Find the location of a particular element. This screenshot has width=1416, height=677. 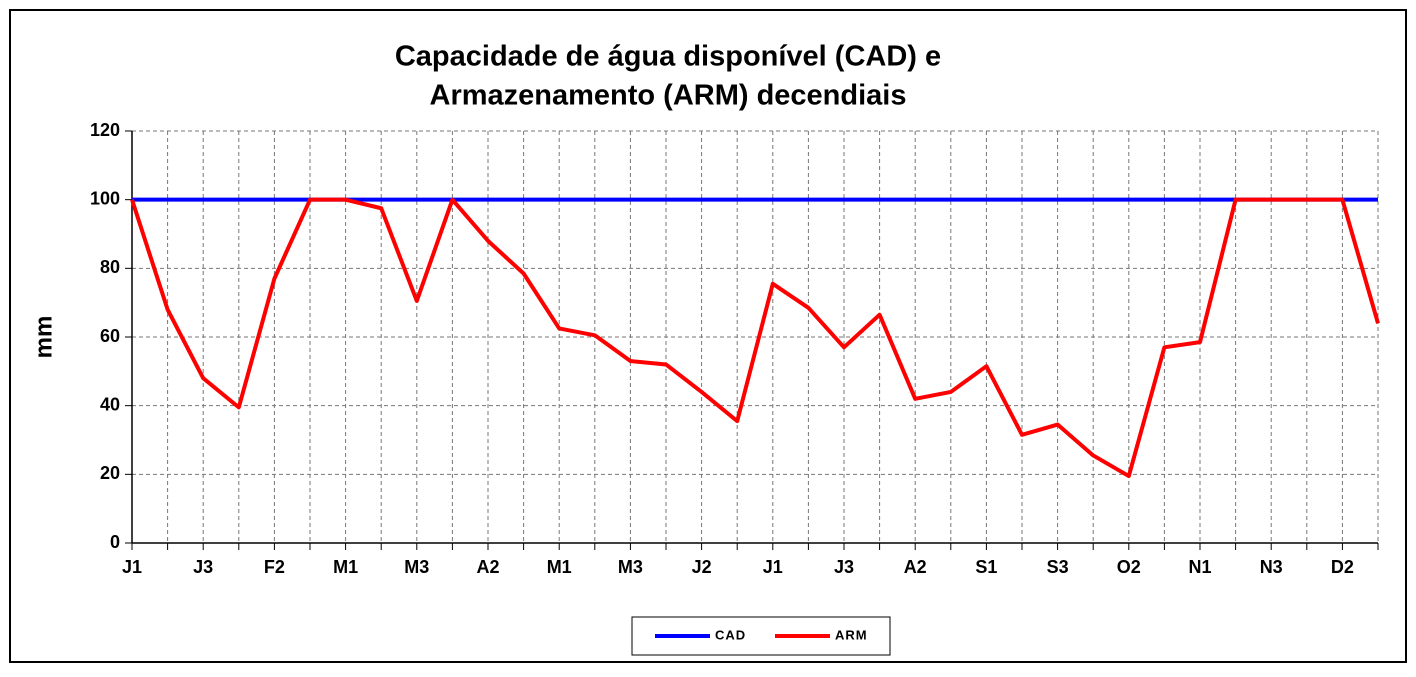

chart-title: Capacidade de água disponível (CAD) e is located at coordinates (668, 57).